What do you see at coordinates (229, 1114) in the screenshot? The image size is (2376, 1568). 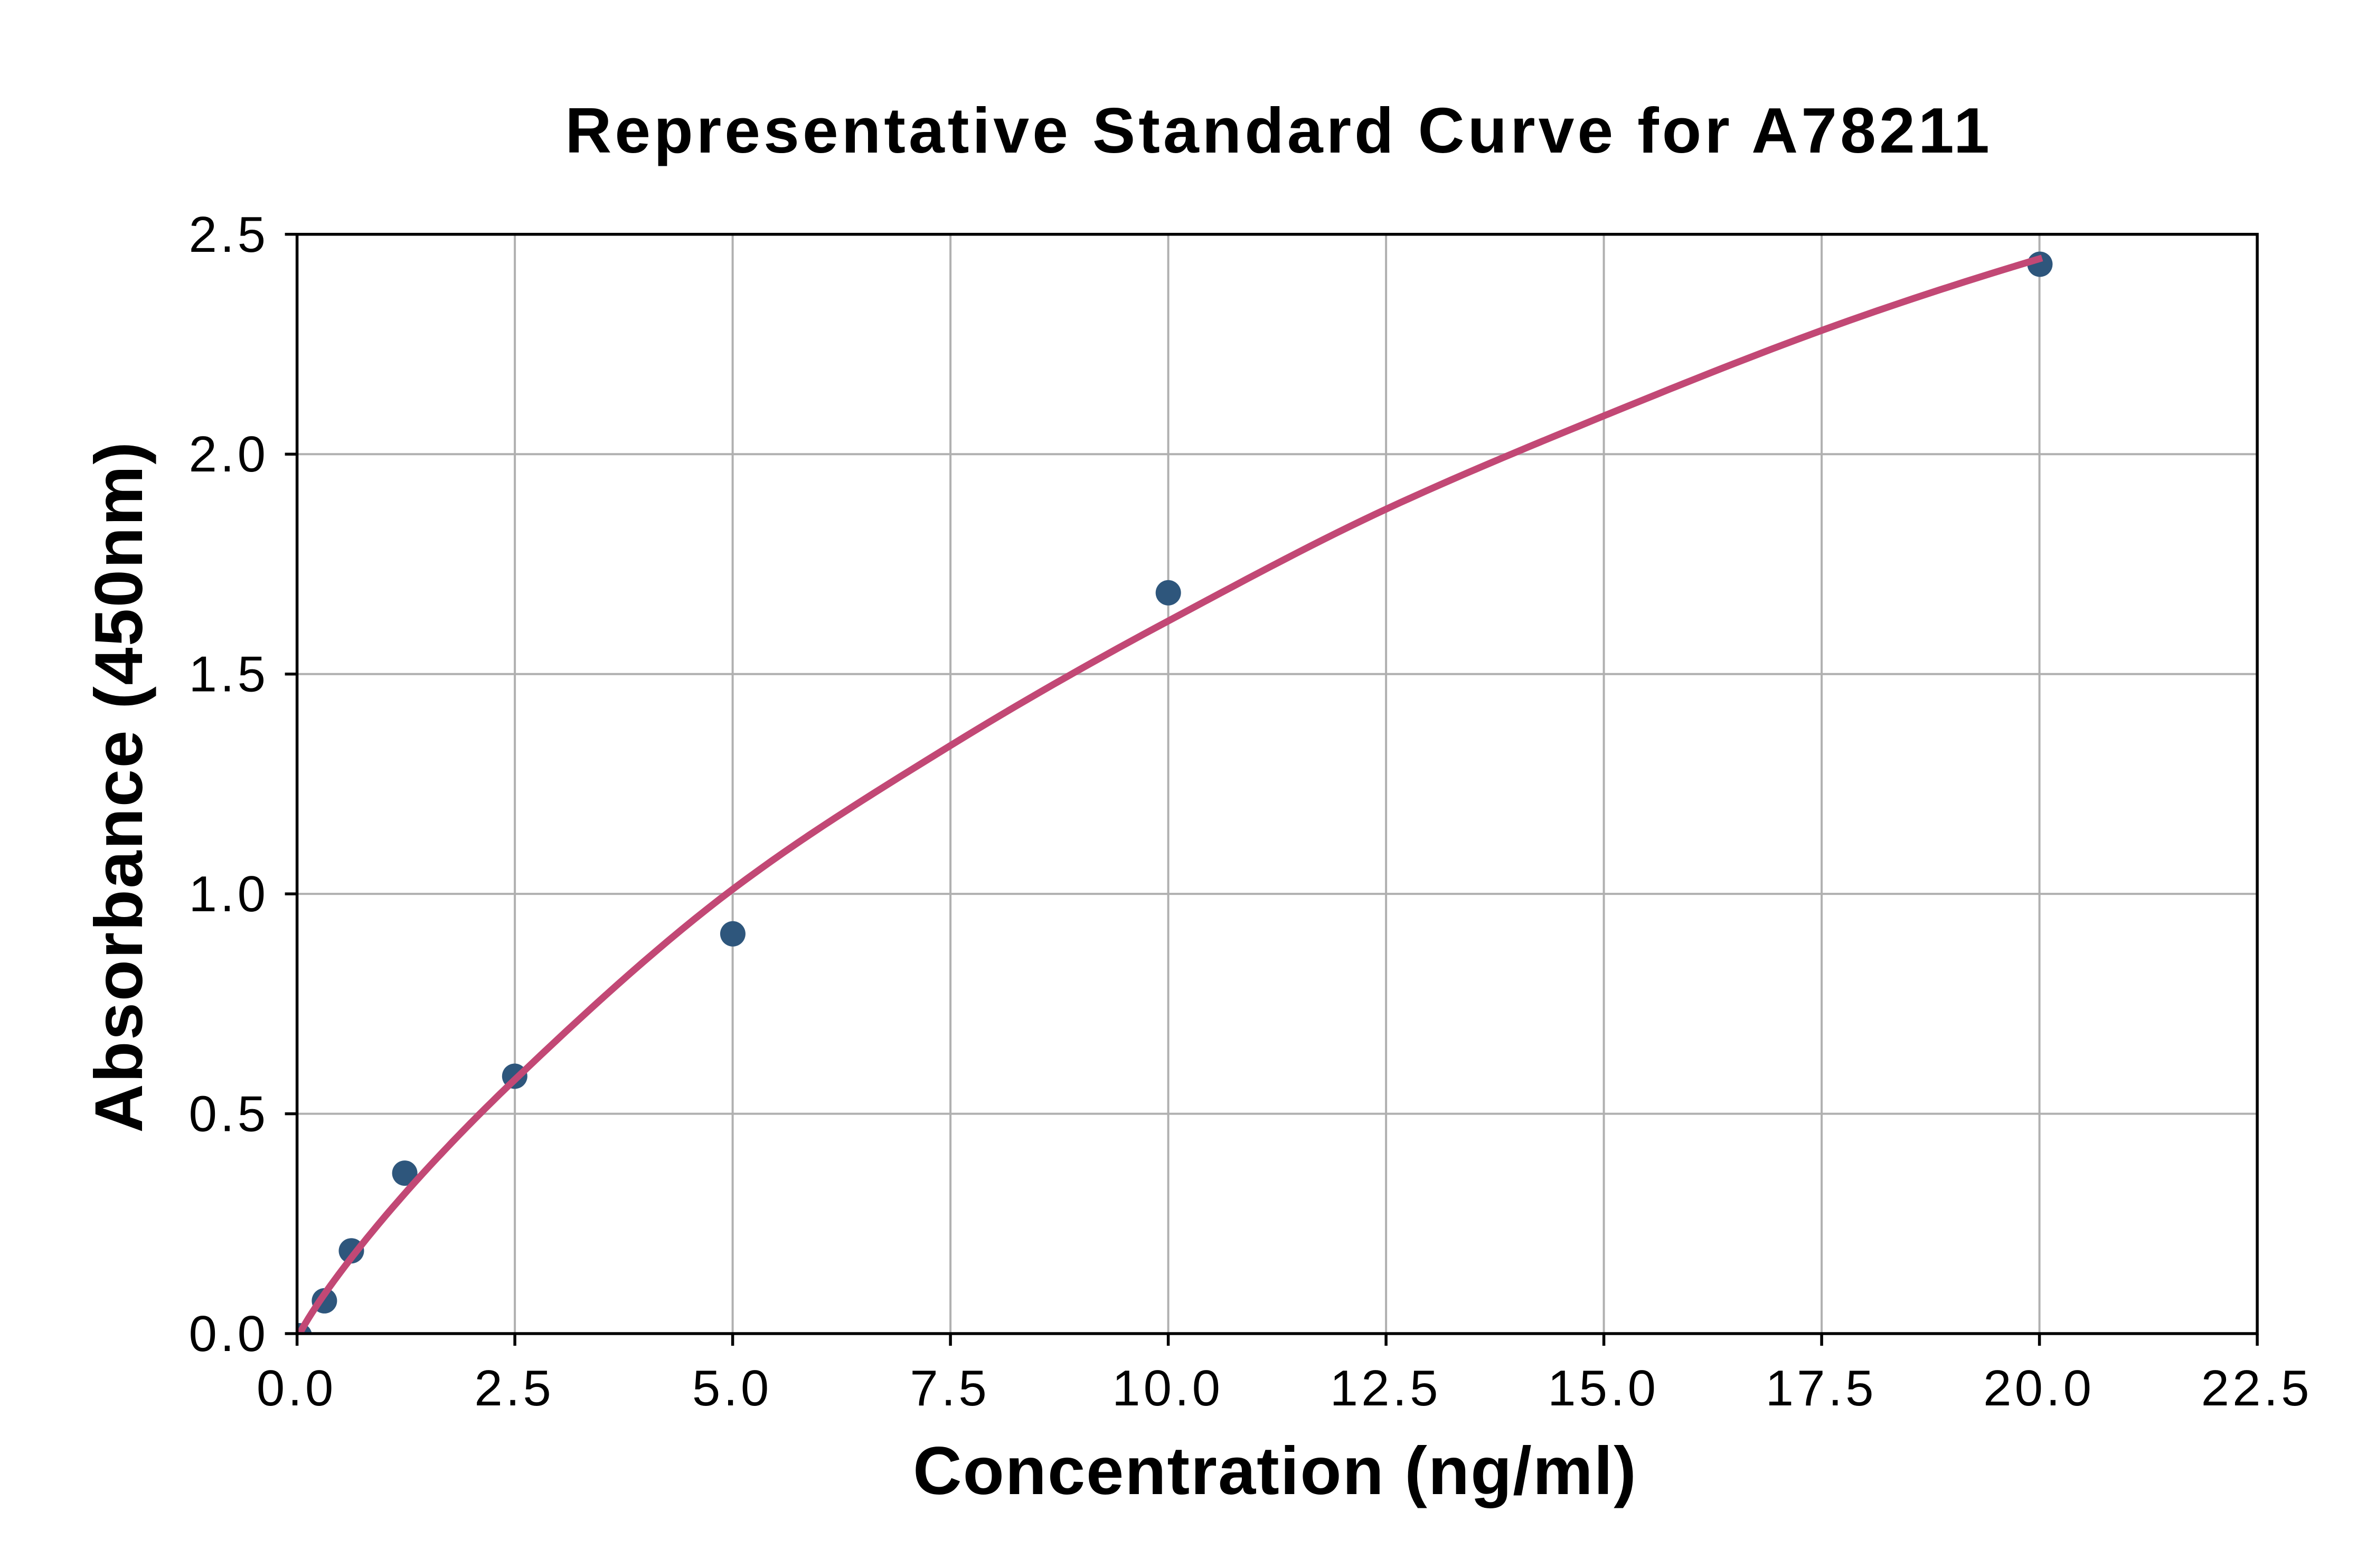 I see `svg-text: 0.5` at bounding box center [229, 1114].